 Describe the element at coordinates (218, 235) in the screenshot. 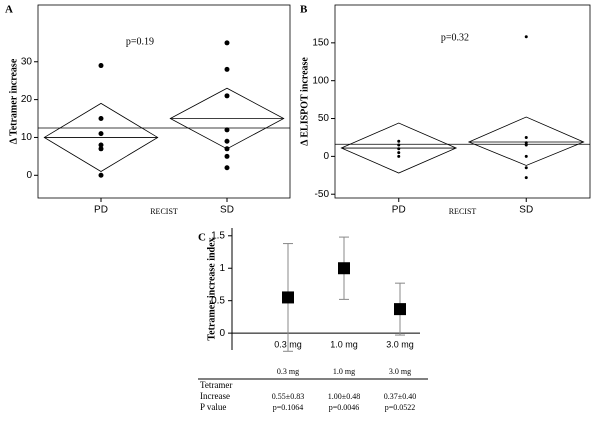

I see `y-tick-label: 1.5` at that location.